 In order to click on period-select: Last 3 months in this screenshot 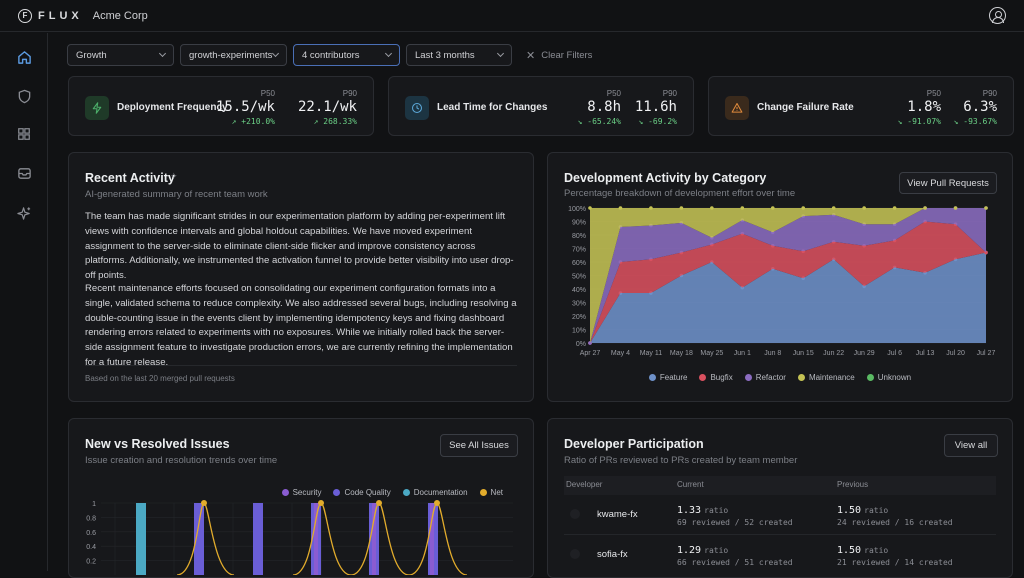, I will do `click(459, 55)`.